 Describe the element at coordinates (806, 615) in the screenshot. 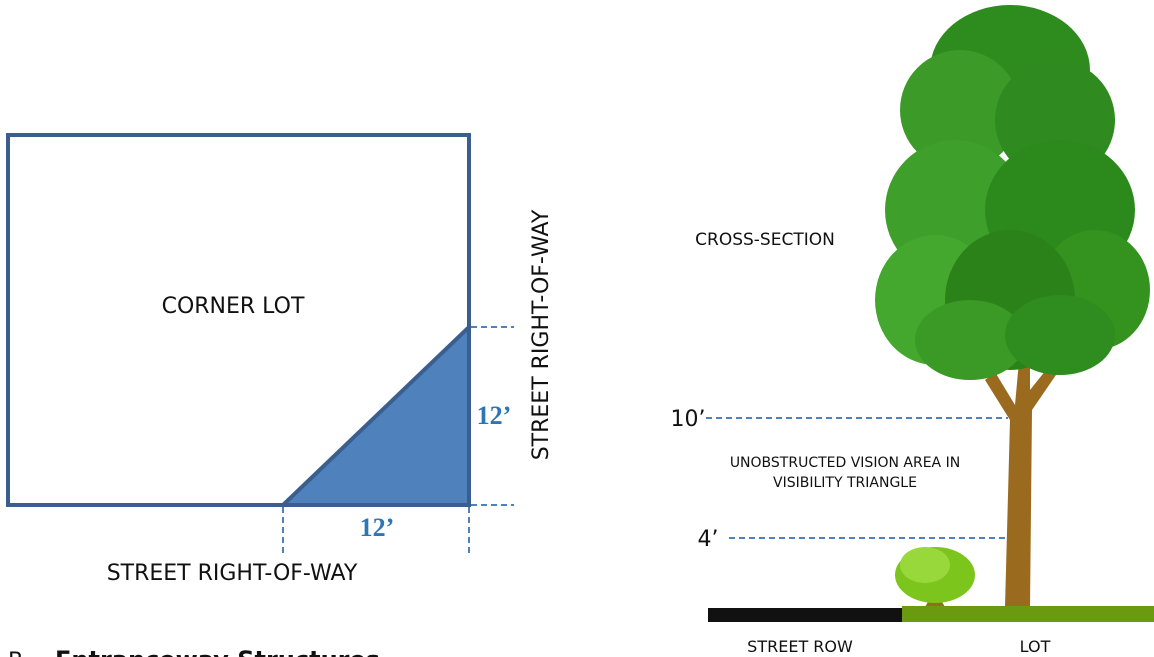

I see `street-ground` at that location.